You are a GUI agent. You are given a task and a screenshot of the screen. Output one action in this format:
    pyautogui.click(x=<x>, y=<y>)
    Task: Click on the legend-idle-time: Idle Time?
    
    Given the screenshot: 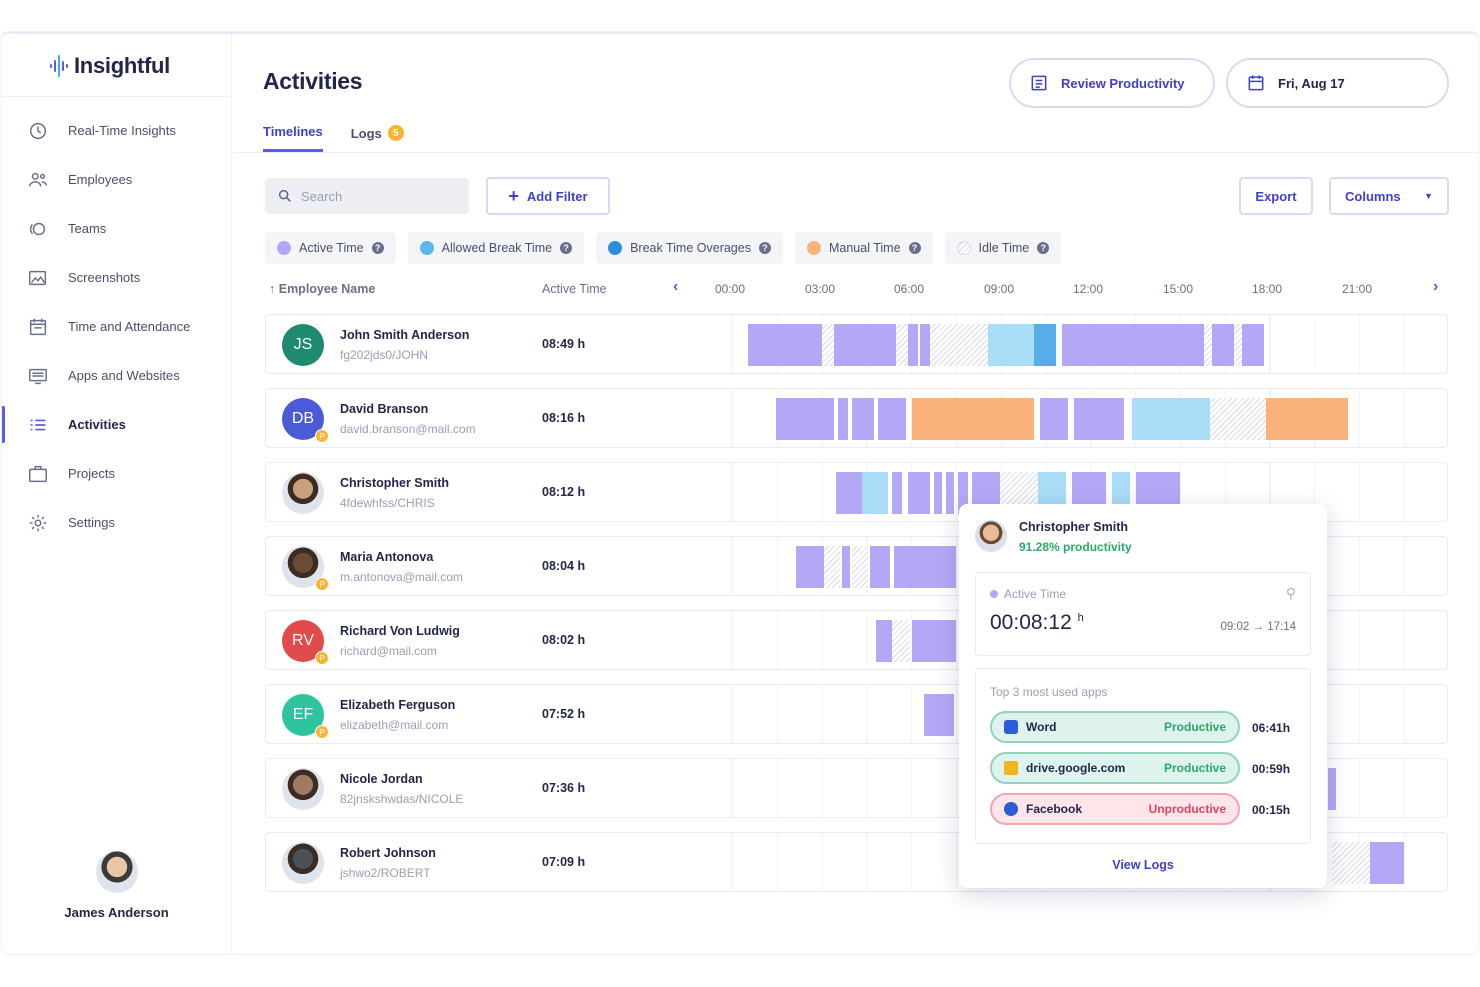 What is the action you would take?
    pyautogui.click(x=1003, y=248)
    